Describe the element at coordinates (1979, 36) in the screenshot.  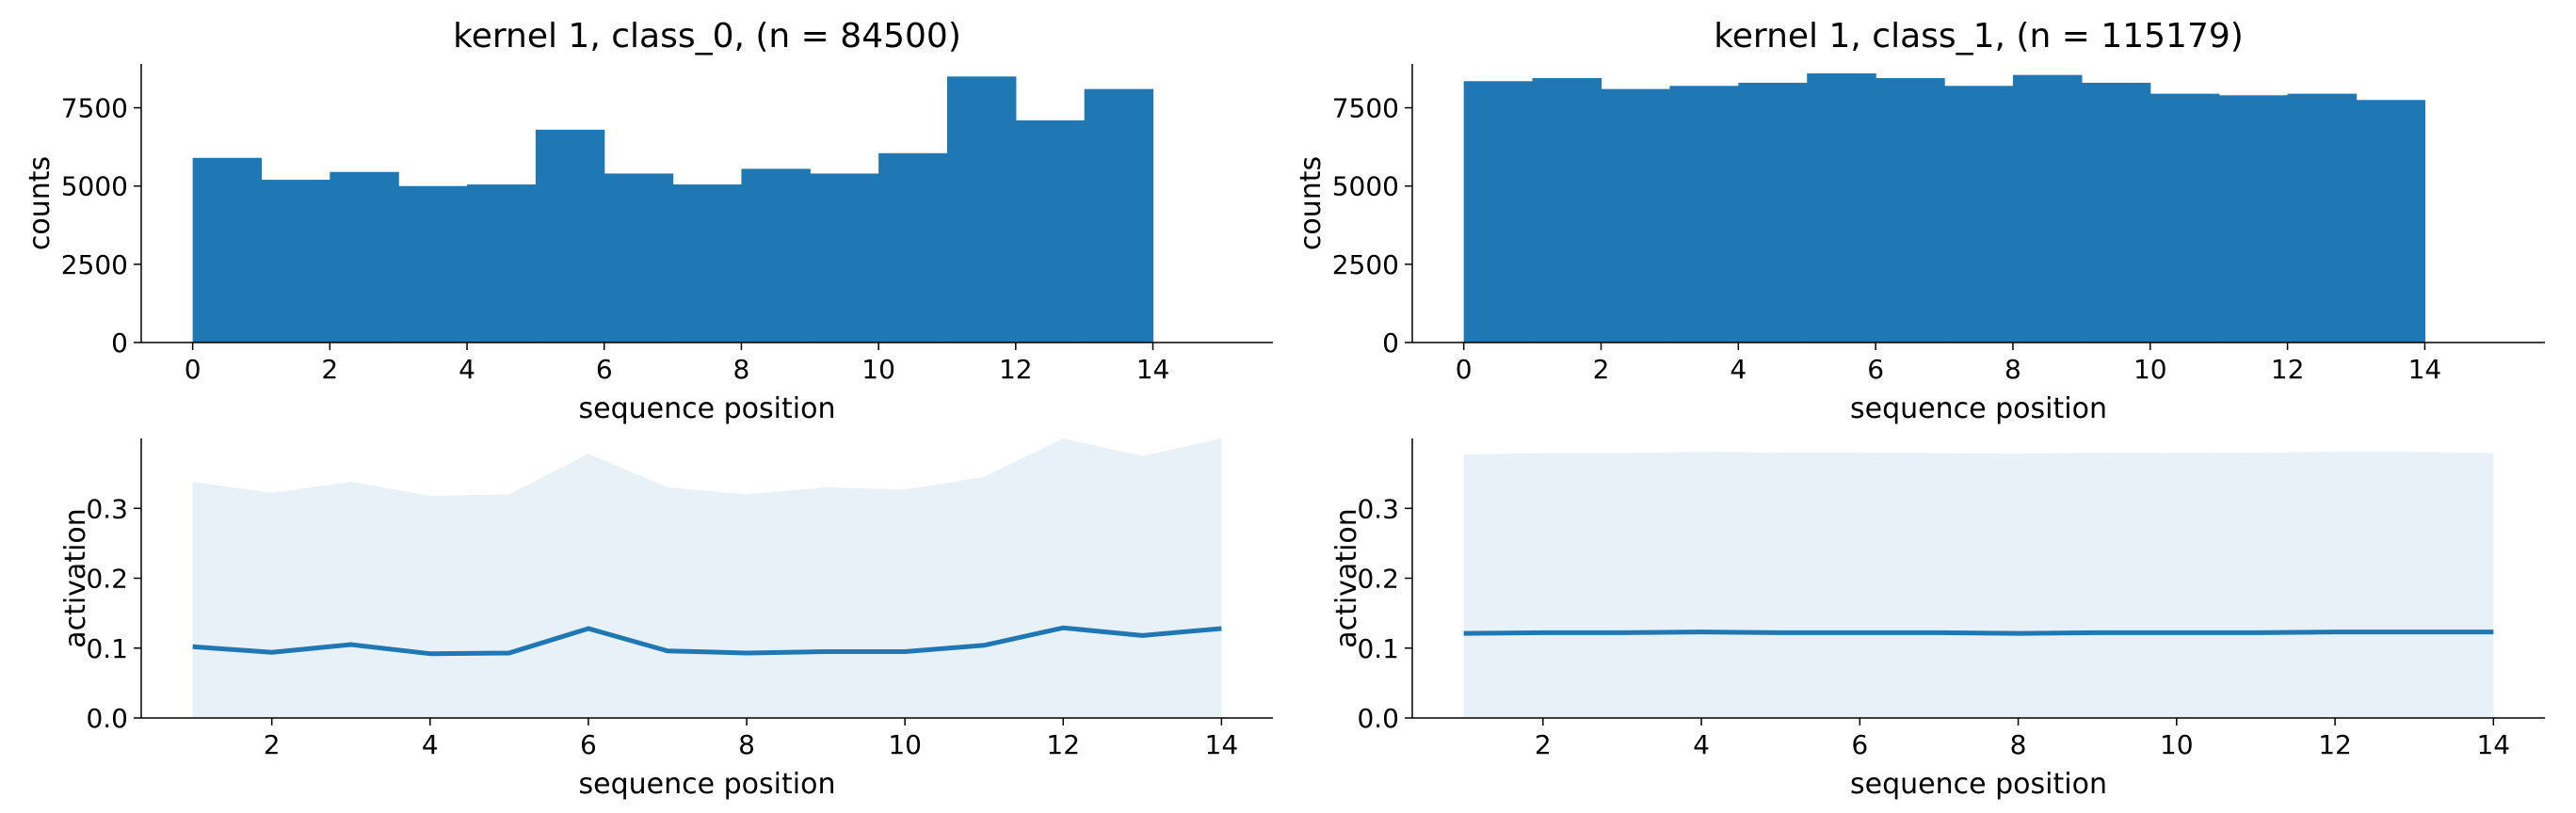
I see `chart-title: kernel 1, class_1, (n = 115179)` at that location.